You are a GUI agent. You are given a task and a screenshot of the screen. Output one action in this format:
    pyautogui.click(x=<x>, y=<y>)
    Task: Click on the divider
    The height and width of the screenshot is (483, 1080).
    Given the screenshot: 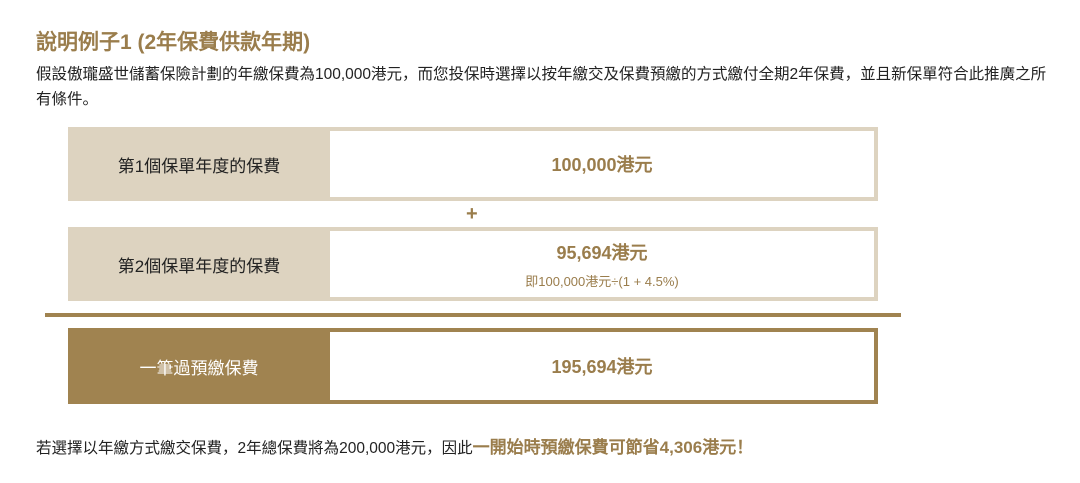 What is the action you would take?
    pyautogui.click(x=473, y=315)
    